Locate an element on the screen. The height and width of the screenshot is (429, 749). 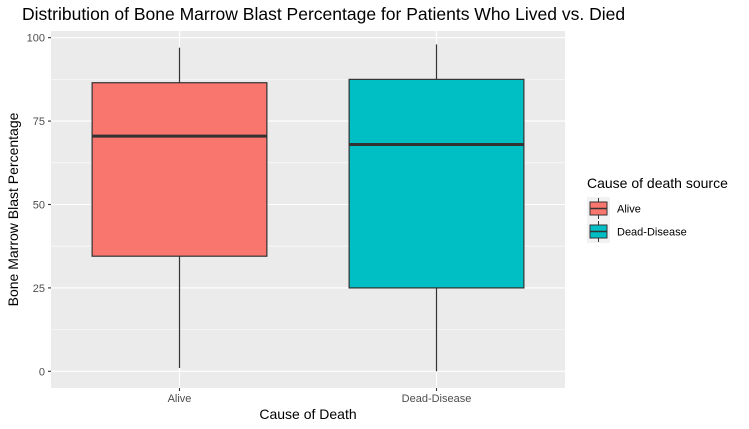
legend-label: Dead-Disease is located at coordinates (652, 233).